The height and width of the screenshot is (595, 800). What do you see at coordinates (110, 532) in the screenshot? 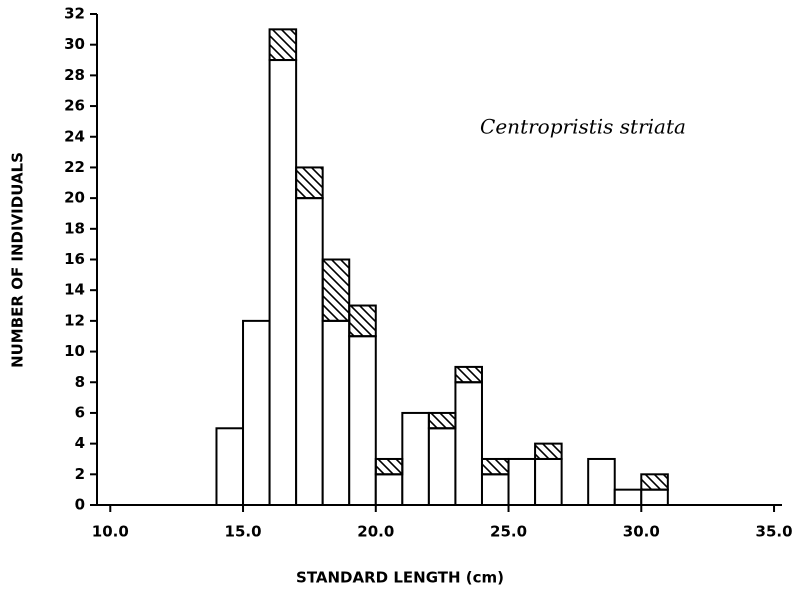
I see `x-tick-label: 10.0` at bounding box center [110, 532].